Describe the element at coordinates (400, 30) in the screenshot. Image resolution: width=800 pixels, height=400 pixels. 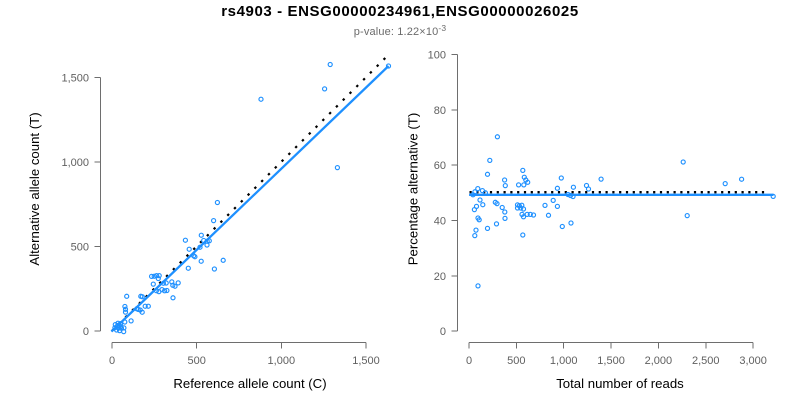
I see `svg-text: p-value: 1.22×10-3` at that location.